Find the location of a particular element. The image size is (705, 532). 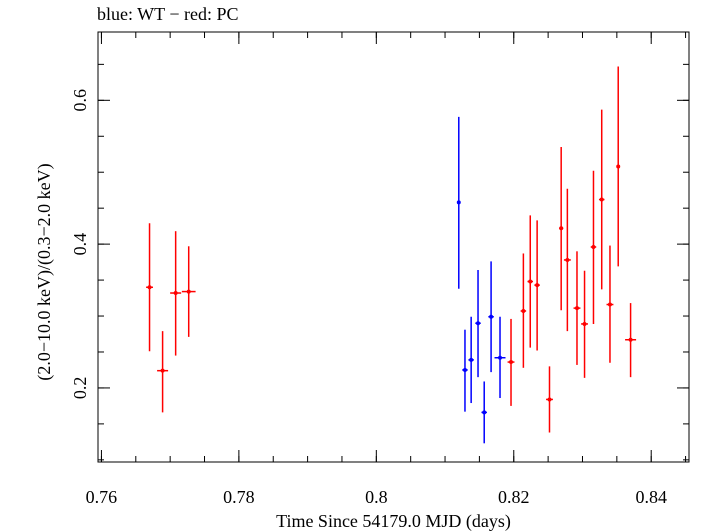

series-wt is located at coordinates (481, 280).